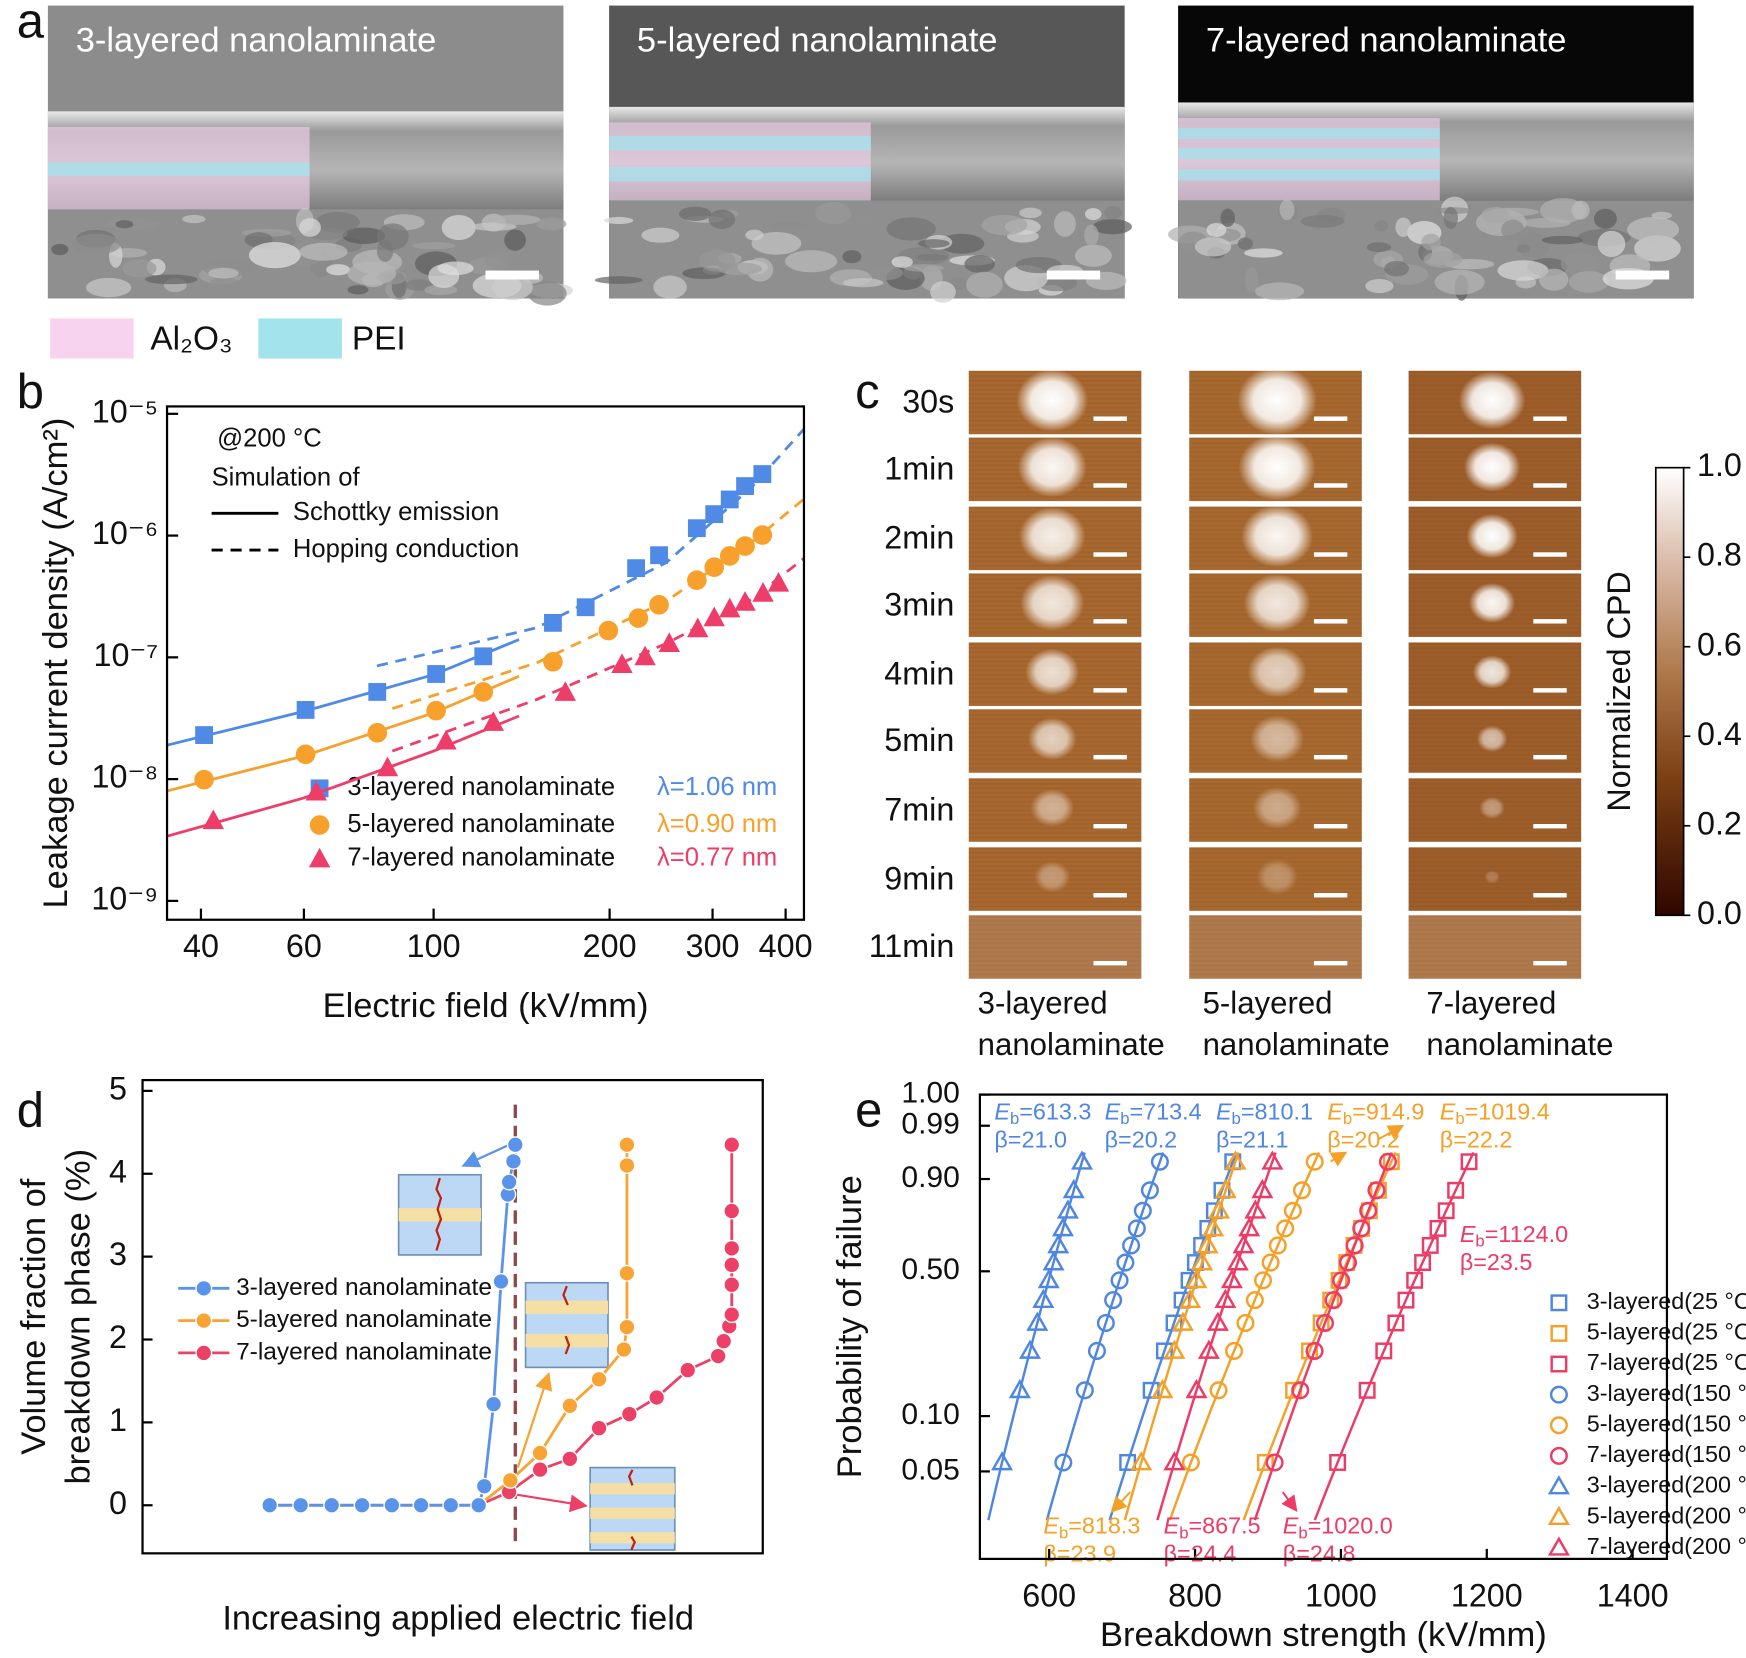 The height and width of the screenshot is (1658, 1746). Describe the element at coordinates (919, 878) in the screenshot. I see `row-label: 9min` at that location.